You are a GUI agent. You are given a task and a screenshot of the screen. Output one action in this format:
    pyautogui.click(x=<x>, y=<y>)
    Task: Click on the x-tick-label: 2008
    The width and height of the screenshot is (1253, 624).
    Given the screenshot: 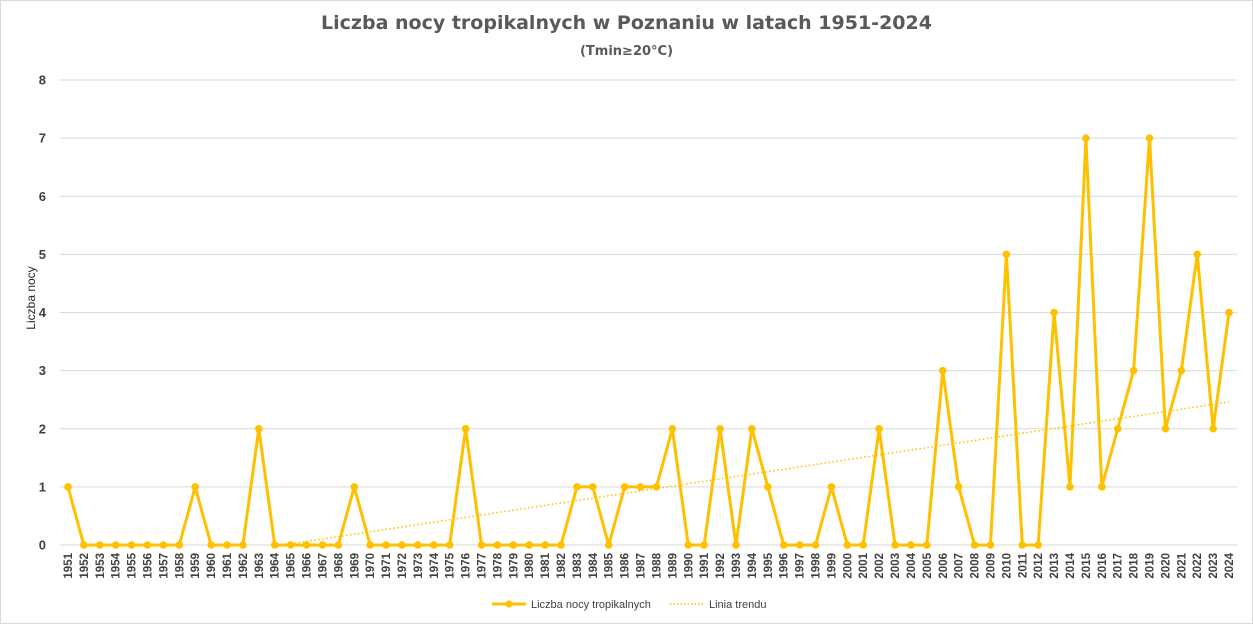 What is the action you would take?
    pyautogui.click(x=976, y=565)
    